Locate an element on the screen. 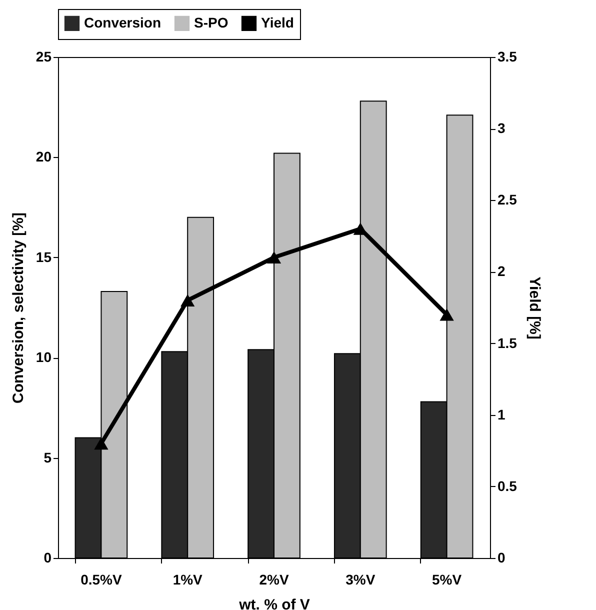 This screenshot has width=596, height=610. legend-label: Yield is located at coordinates (277, 22).